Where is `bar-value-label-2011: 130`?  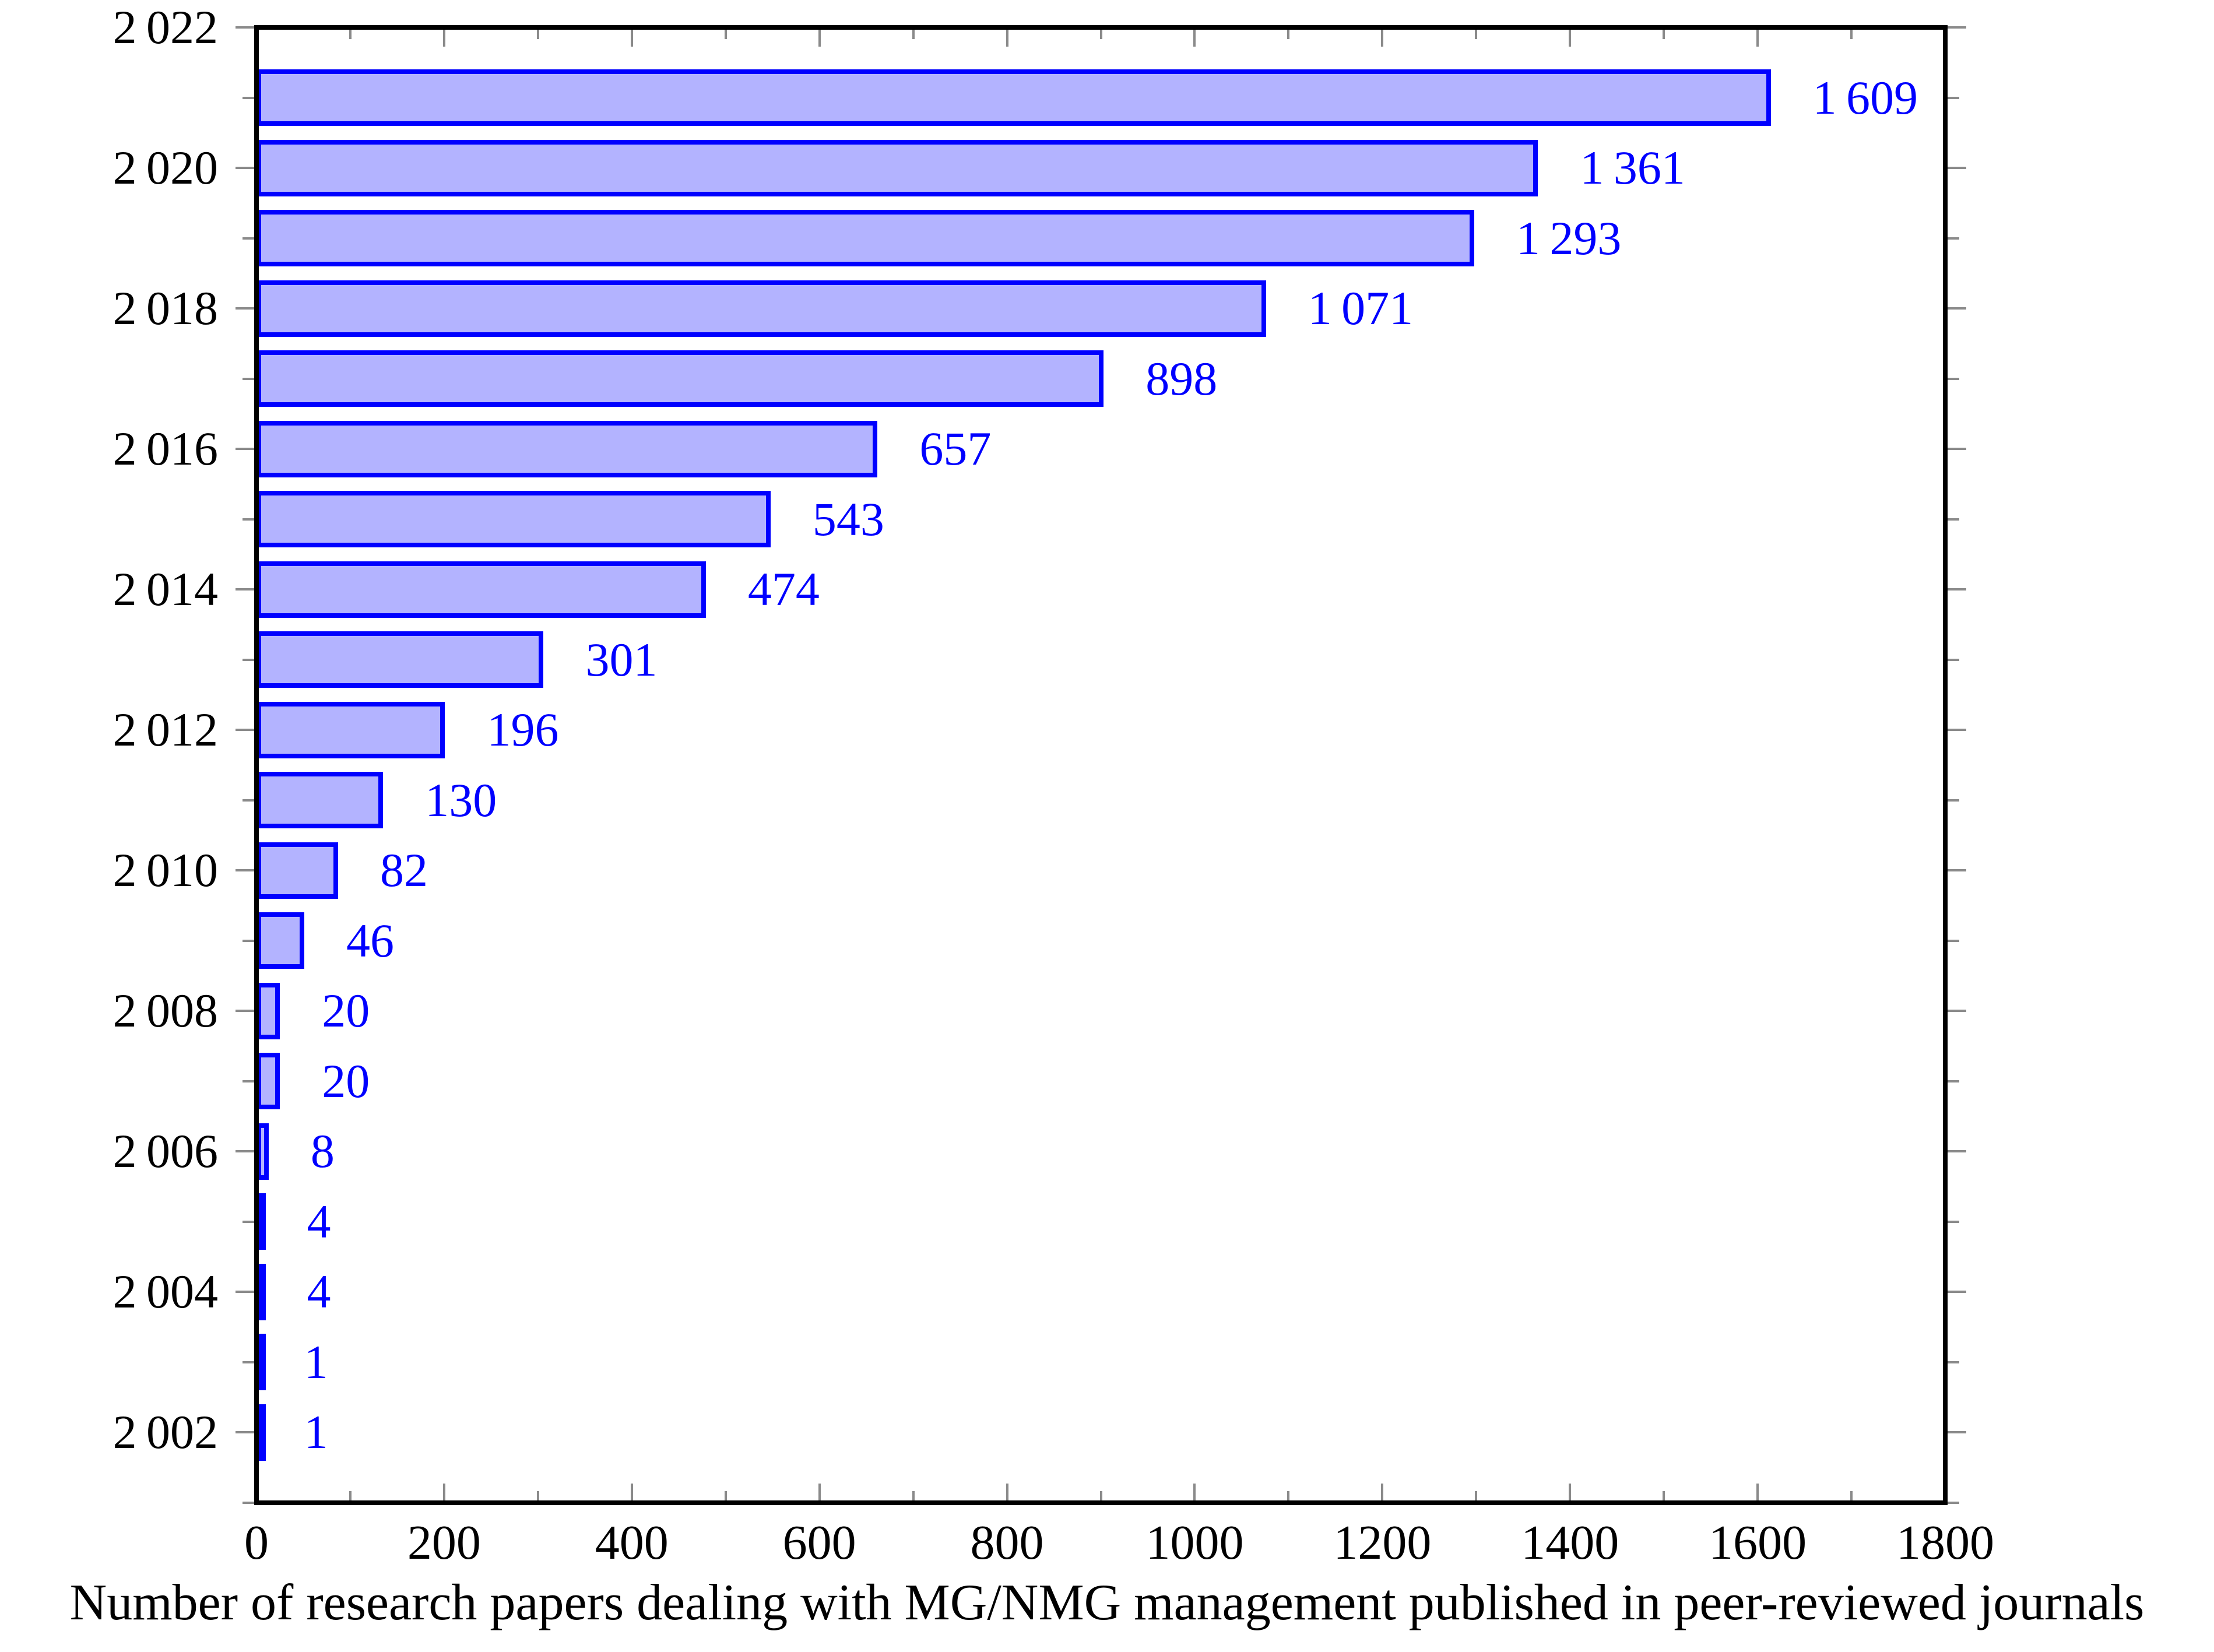 bar-value-label-2011: 130 is located at coordinates (461, 800).